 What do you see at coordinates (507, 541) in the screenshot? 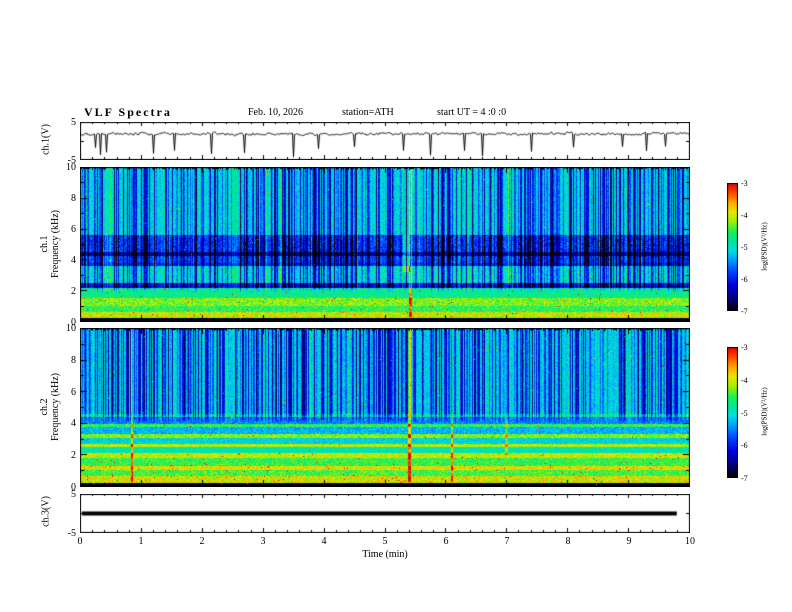
I see `time-axis-tick-label: 7` at bounding box center [507, 541].